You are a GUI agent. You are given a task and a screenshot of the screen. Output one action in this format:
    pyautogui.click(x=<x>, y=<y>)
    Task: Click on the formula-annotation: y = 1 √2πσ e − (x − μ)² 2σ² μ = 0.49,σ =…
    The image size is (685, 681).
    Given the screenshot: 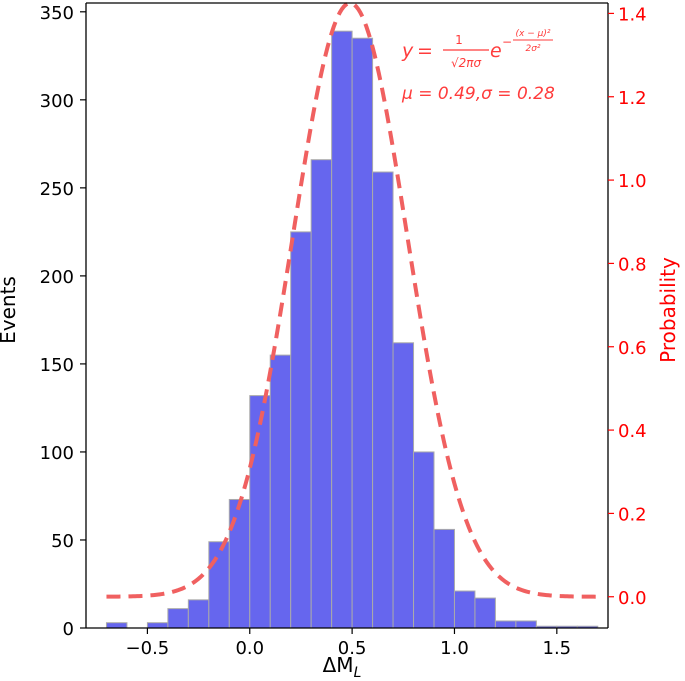 What is the action you would take?
    pyautogui.click(x=478, y=66)
    